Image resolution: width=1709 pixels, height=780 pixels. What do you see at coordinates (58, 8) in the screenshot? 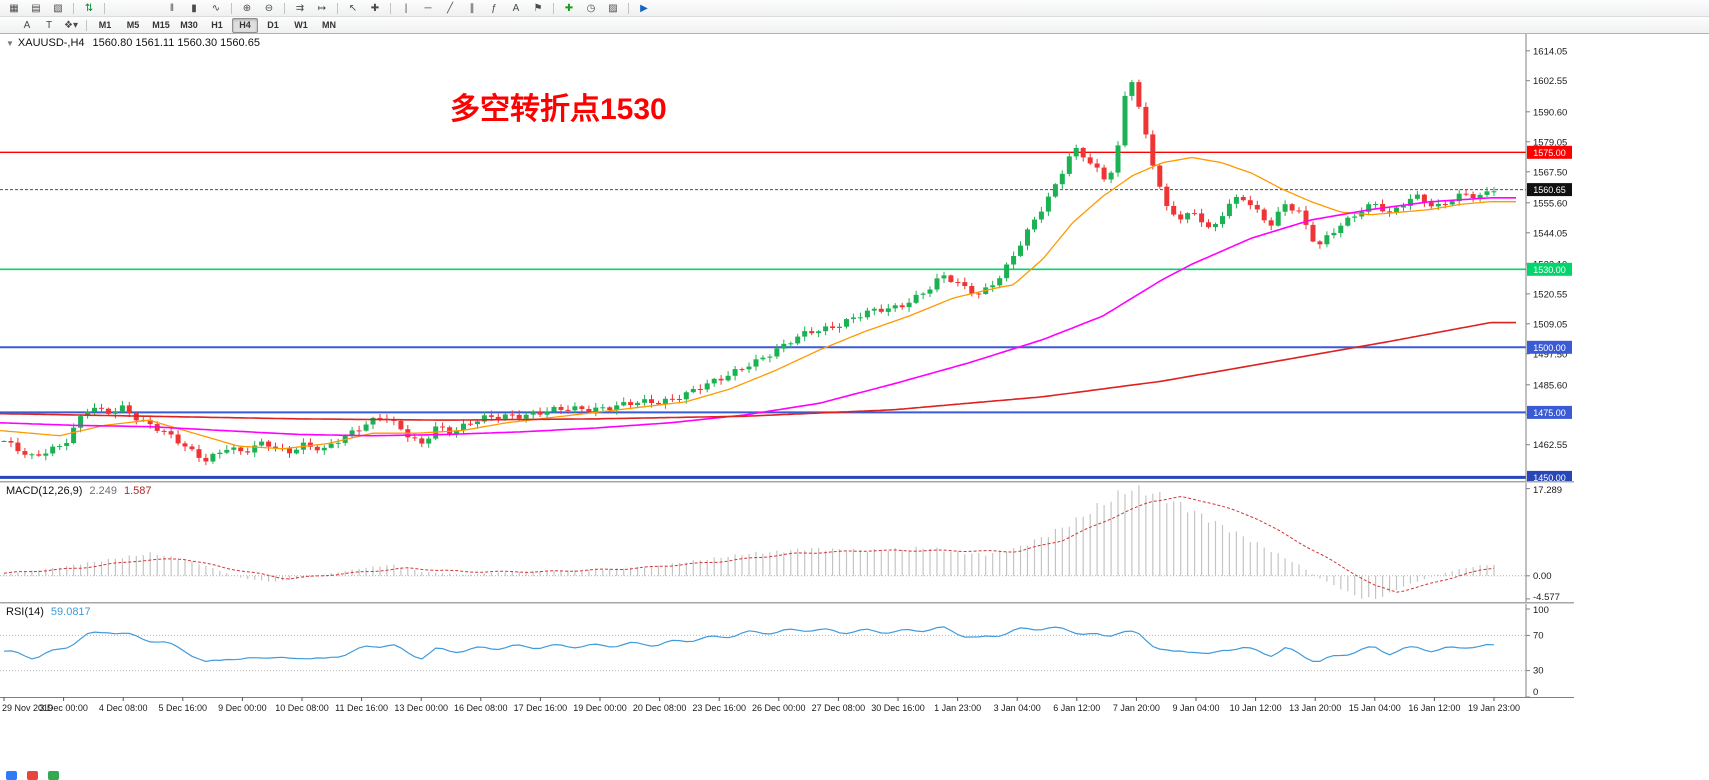
I see `chart-templates-icon: ▧` at bounding box center [58, 8].